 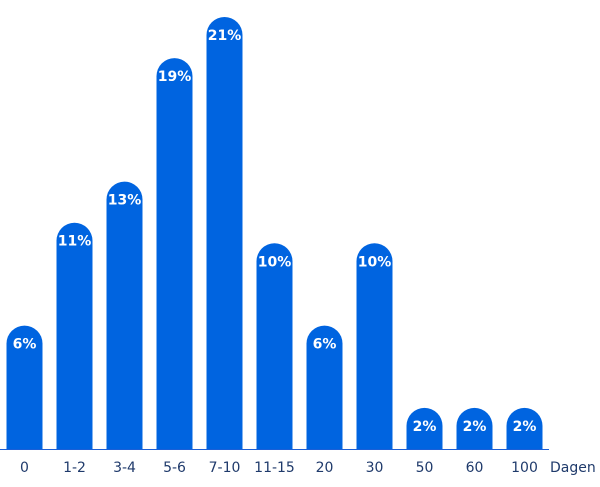 What do you see at coordinates (425, 468) in the screenshot?
I see `x-tick-label: 50` at bounding box center [425, 468].